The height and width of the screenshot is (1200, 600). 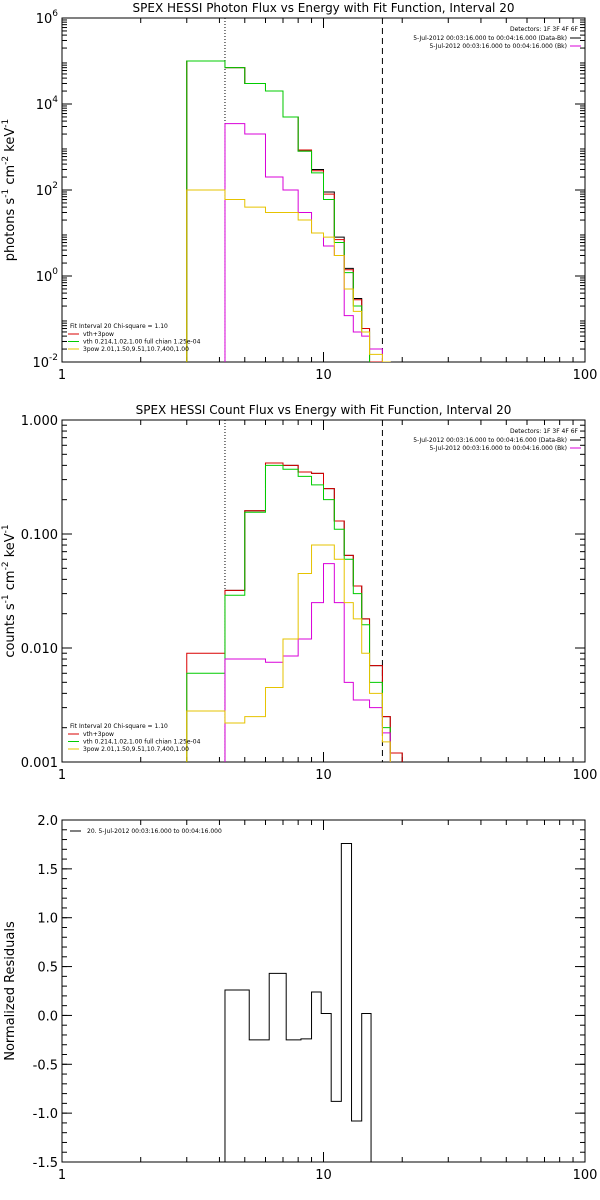 What do you see at coordinates (10, 630) in the screenshot?
I see `y-axis-label-part: counts s` at bounding box center [10, 630].